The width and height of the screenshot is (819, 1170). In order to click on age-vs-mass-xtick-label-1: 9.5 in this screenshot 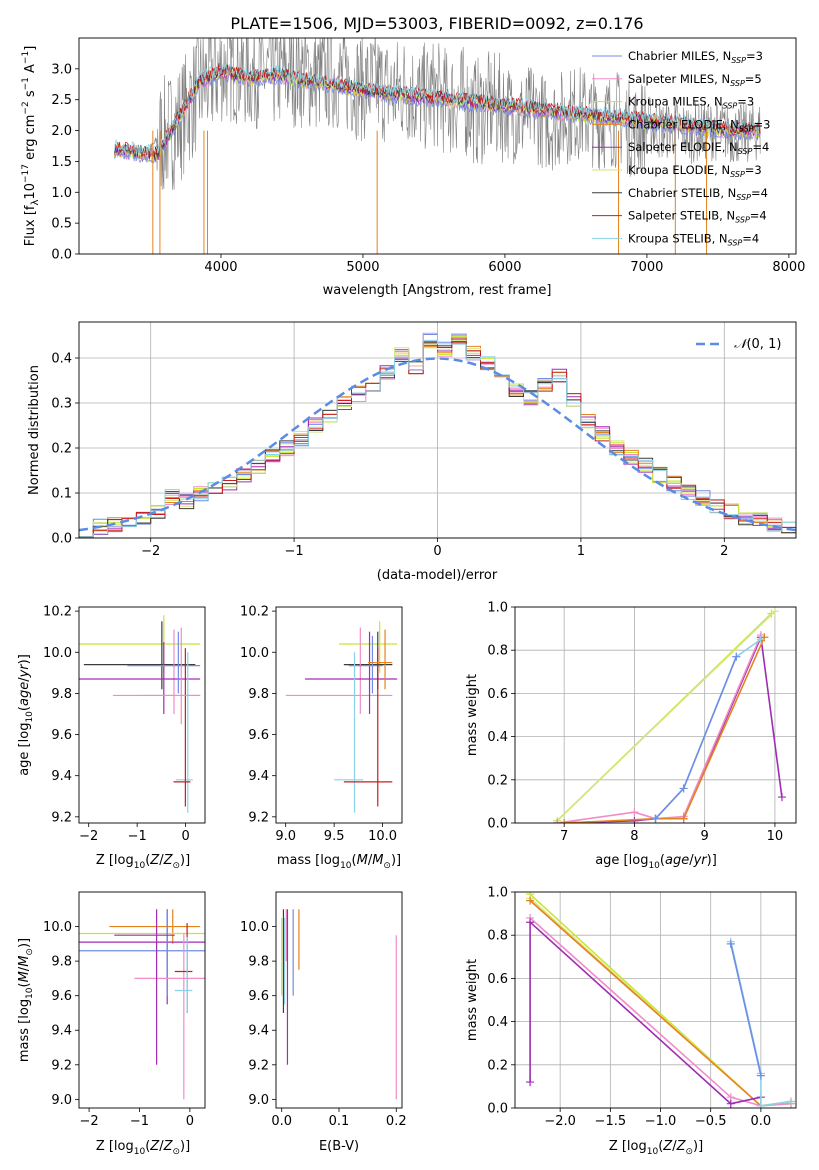, I will do `click(334, 836)`.